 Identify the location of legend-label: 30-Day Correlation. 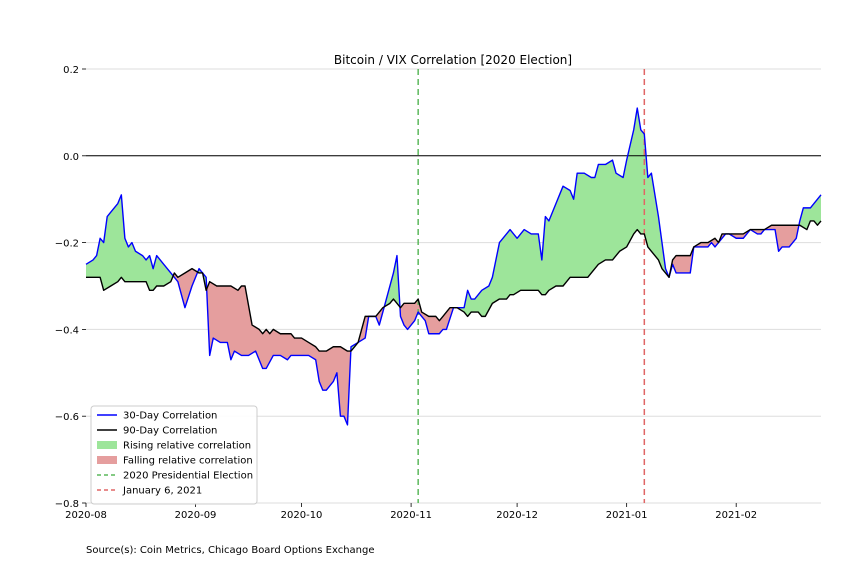
(170, 416).